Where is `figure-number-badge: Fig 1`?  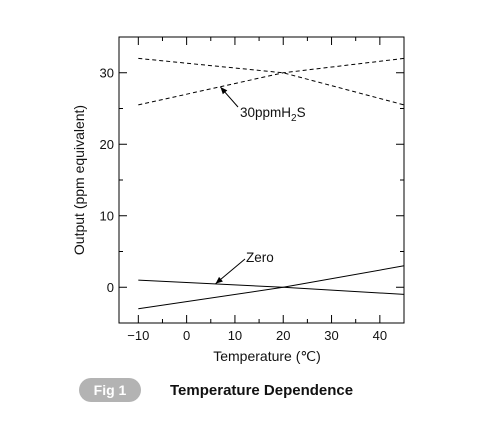
figure-number-badge: Fig 1 is located at coordinates (110, 390).